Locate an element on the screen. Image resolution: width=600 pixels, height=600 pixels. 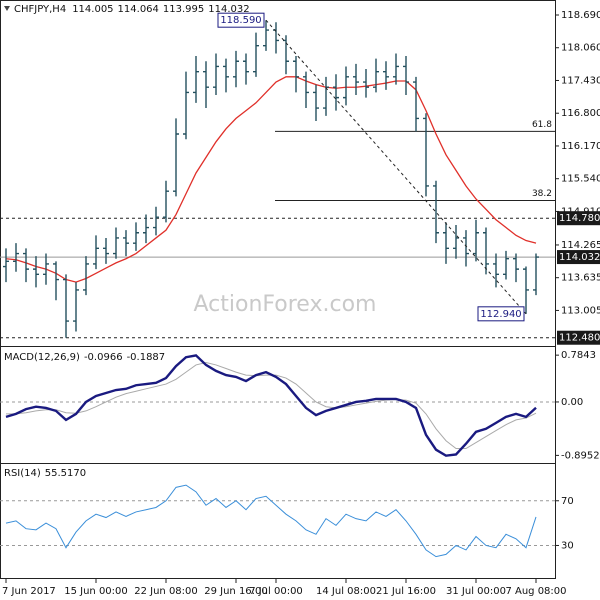
y-tick-label: 113.005 is located at coordinates (580, 310).